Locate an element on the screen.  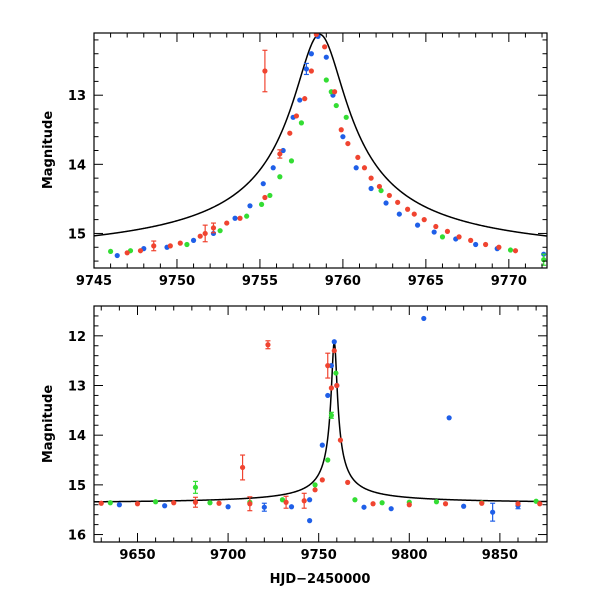
x-axis-label: HJD−2450000 is located at coordinates (320, 579).